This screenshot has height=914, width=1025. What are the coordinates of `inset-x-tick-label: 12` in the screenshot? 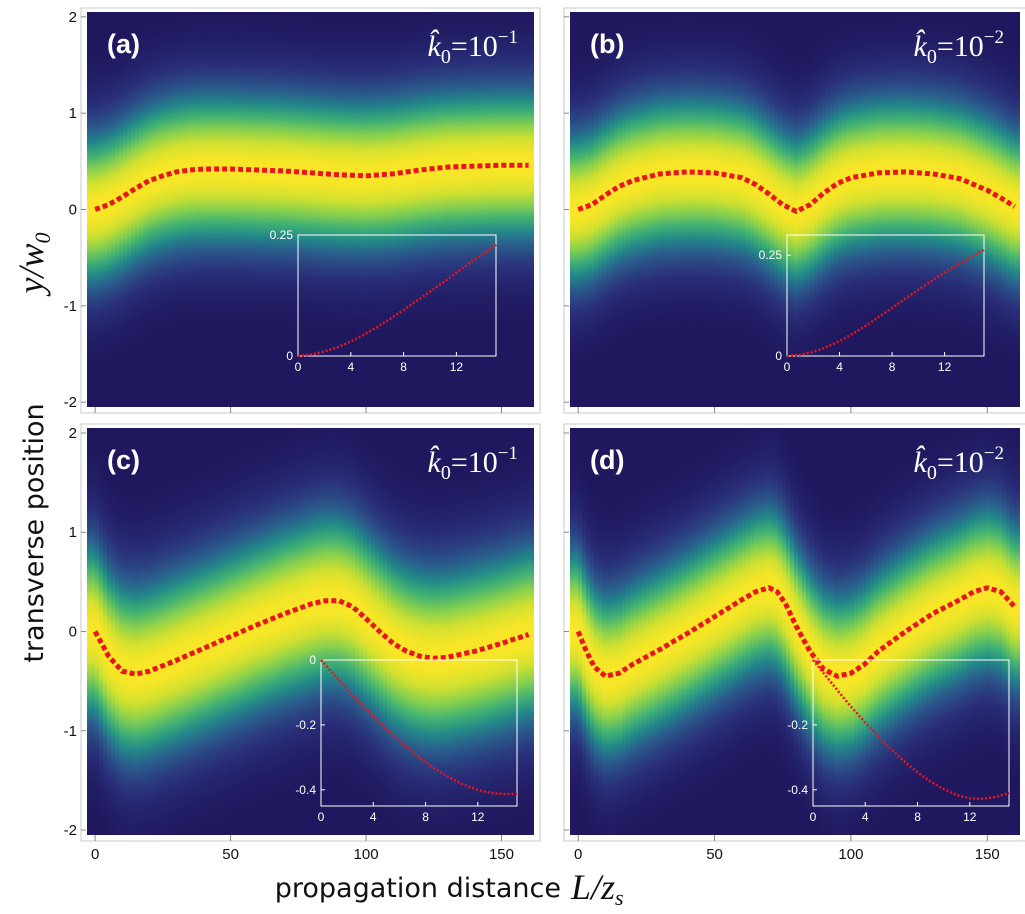 It's located at (945, 367).